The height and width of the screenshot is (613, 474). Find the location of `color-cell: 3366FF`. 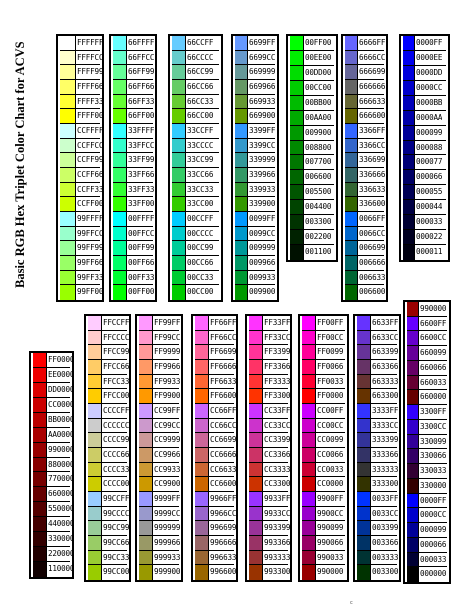

color-cell: 3366FF is located at coordinates (365, 131).